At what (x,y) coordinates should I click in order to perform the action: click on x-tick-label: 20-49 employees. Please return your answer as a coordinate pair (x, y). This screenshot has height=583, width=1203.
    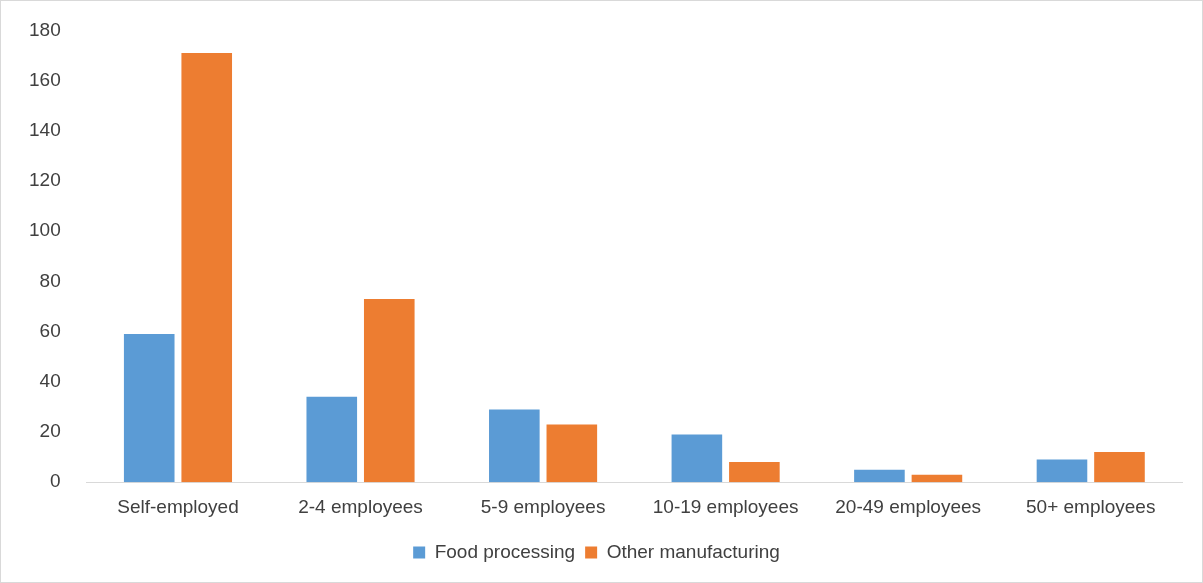
    Looking at the image, I should click on (908, 506).